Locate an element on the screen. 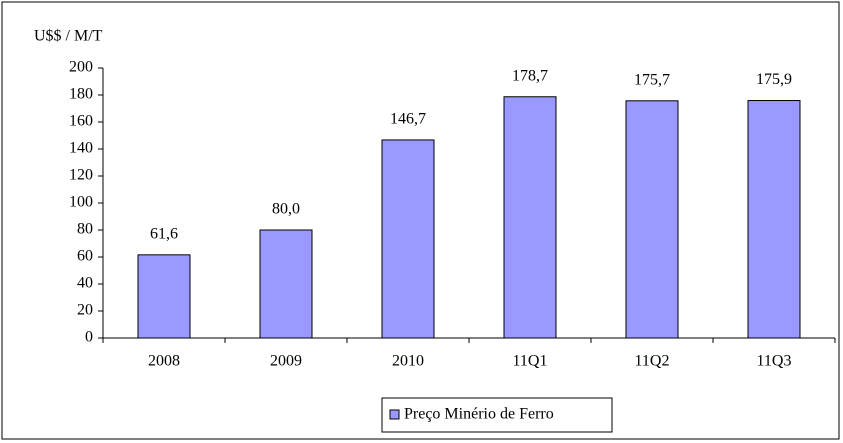 This screenshot has height=443, width=843. data-label: 175,9 is located at coordinates (774, 79).